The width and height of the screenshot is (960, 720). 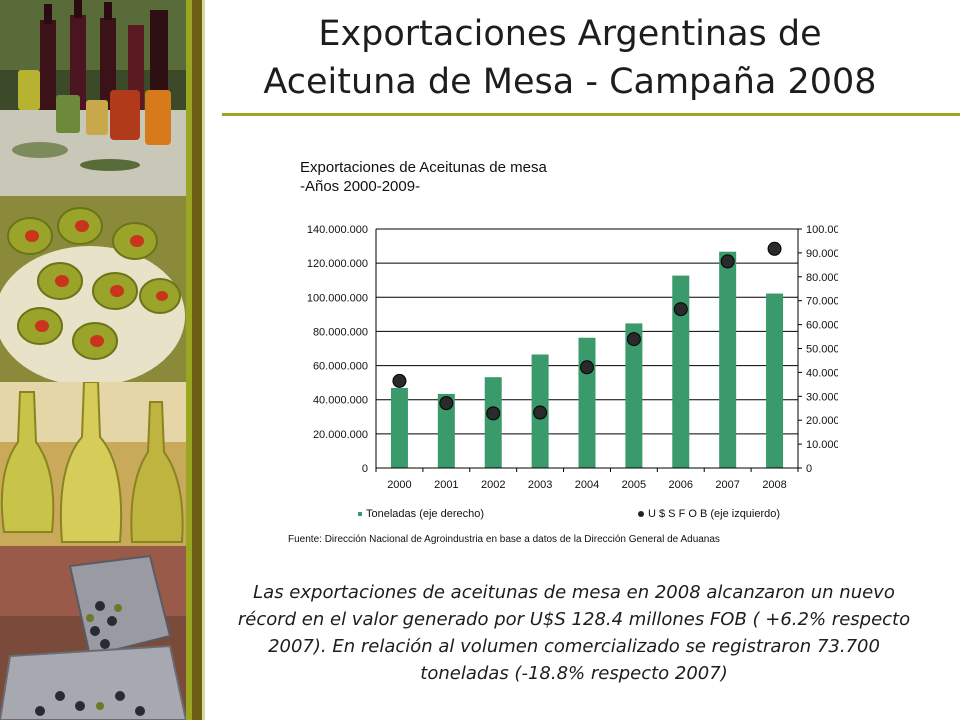 What do you see at coordinates (570, 34) in the screenshot?
I see `slide-title-line-1: Exportaciones Argentinas de` at bounding box center [570, 34].